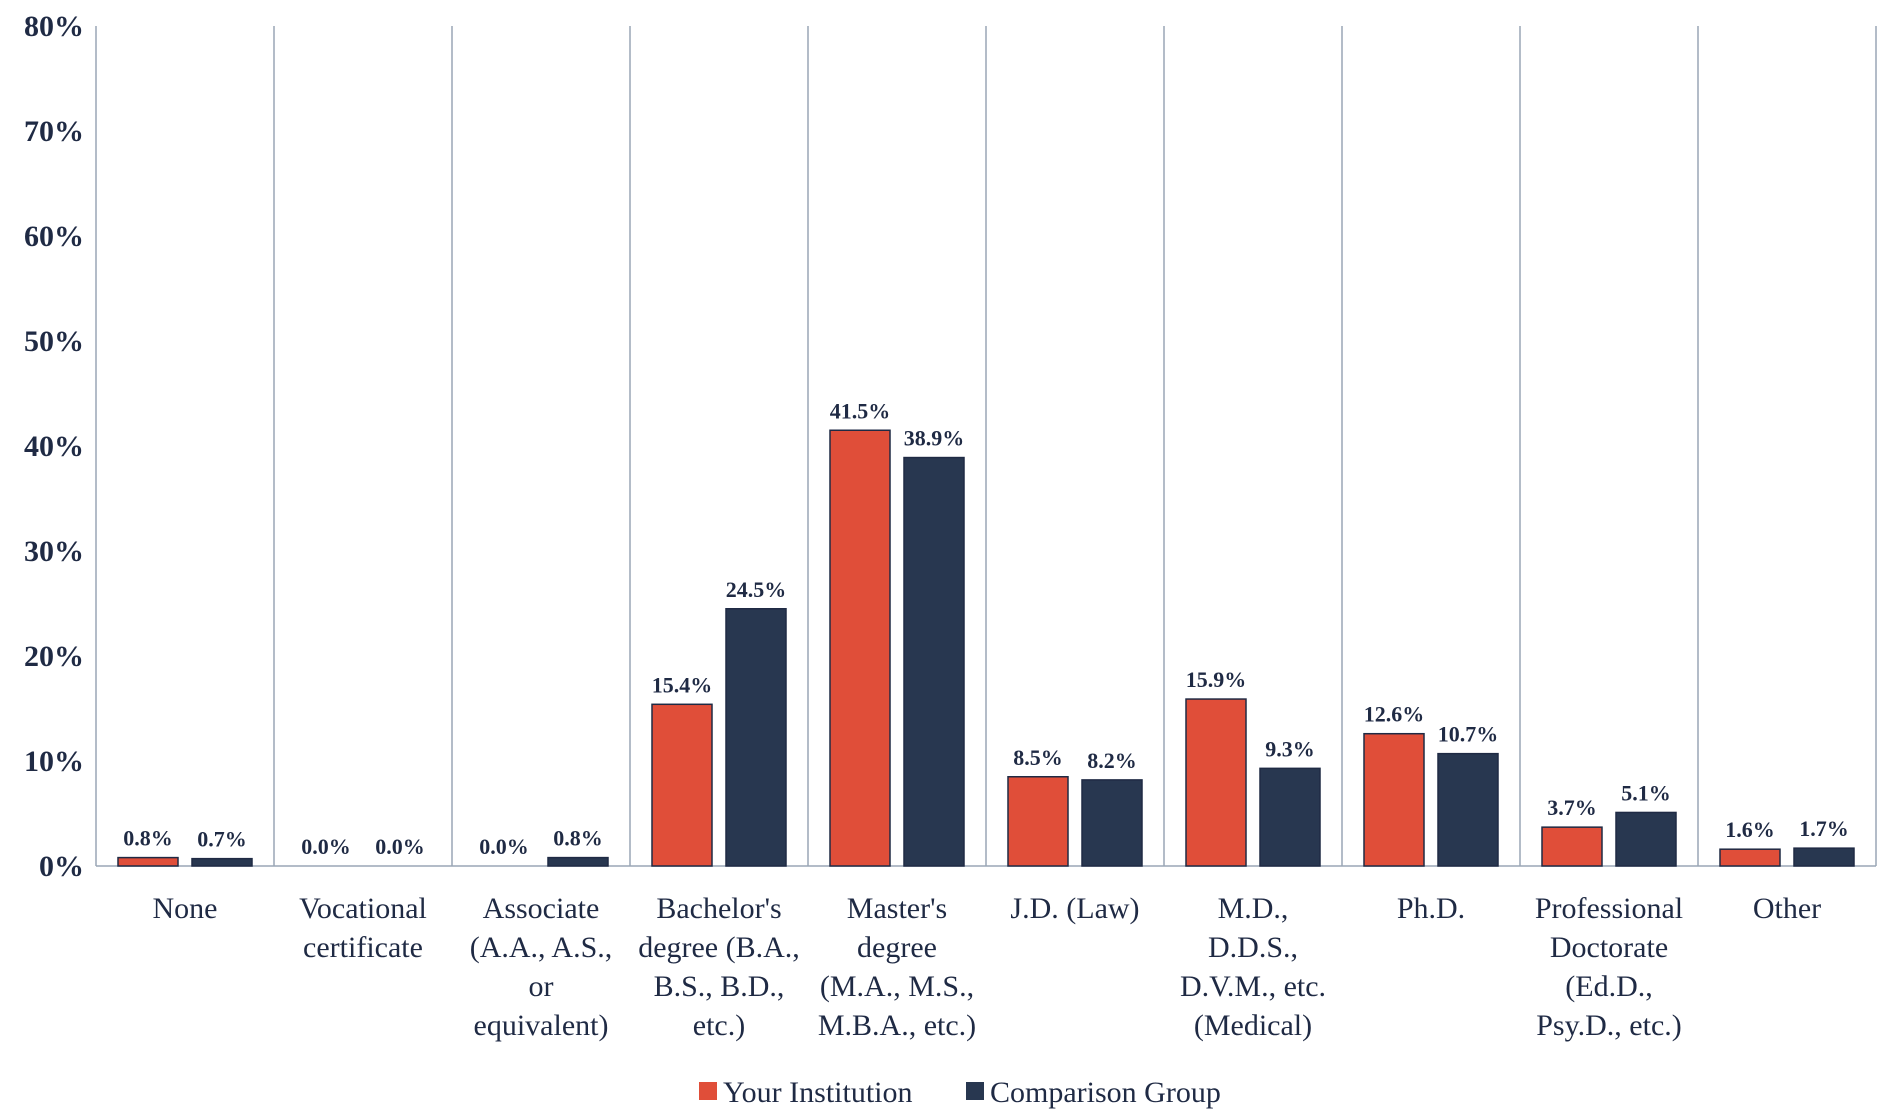 The height and width of the screenshot is (1117, 1882). I want to click on x-tick-label: Other, so click(1787, 908).